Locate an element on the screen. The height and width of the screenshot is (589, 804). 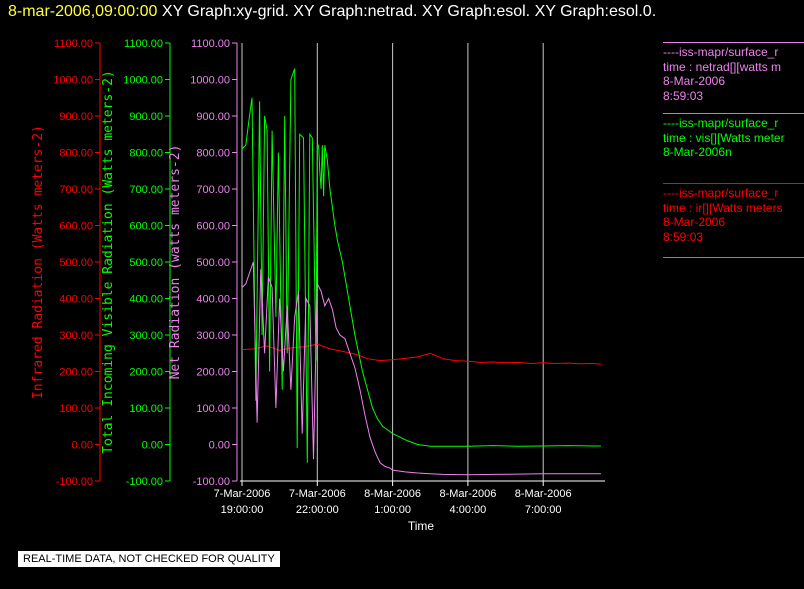
y-axis-title-2: Net Radiation (watts meters-2) is located at coordinates (175, 262).